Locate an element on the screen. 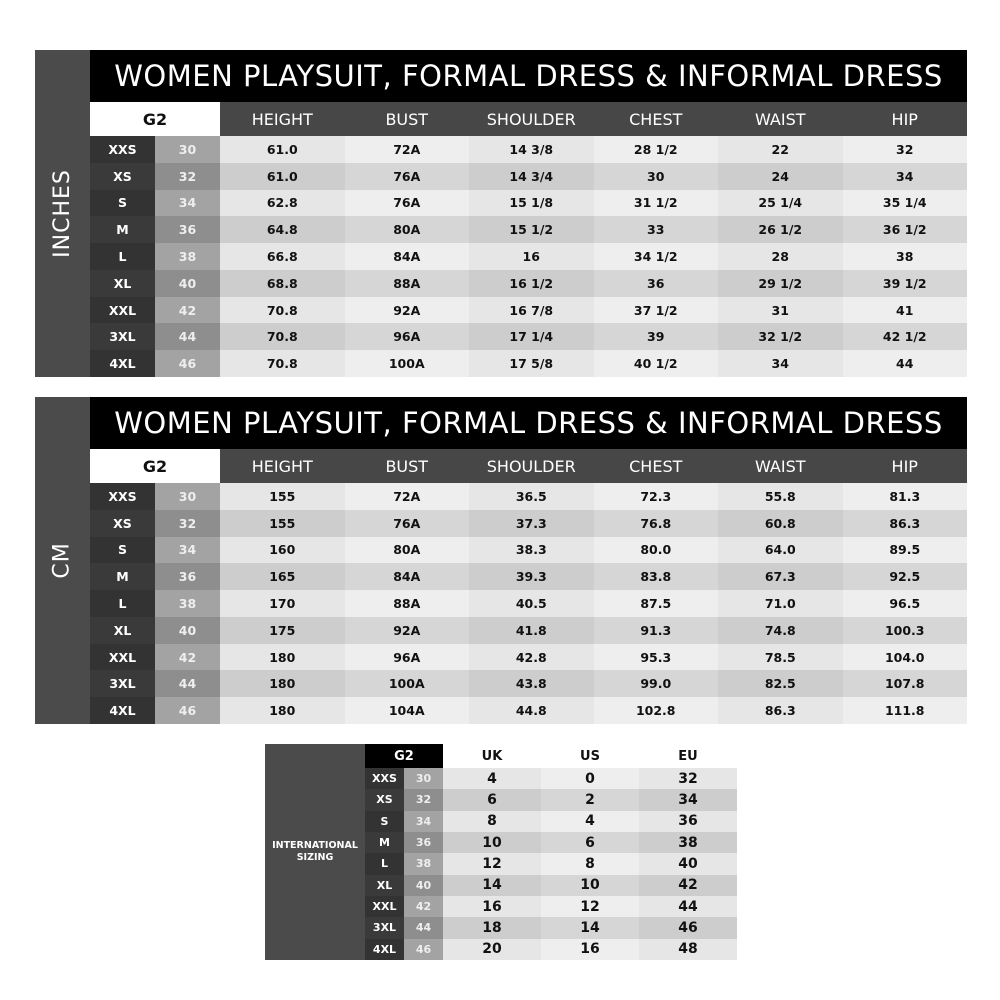  table-row: S 34 62.8 76A 15 1/8 31 1/2 25 1/4 35 1/4 is located at coordinates (528, 203).